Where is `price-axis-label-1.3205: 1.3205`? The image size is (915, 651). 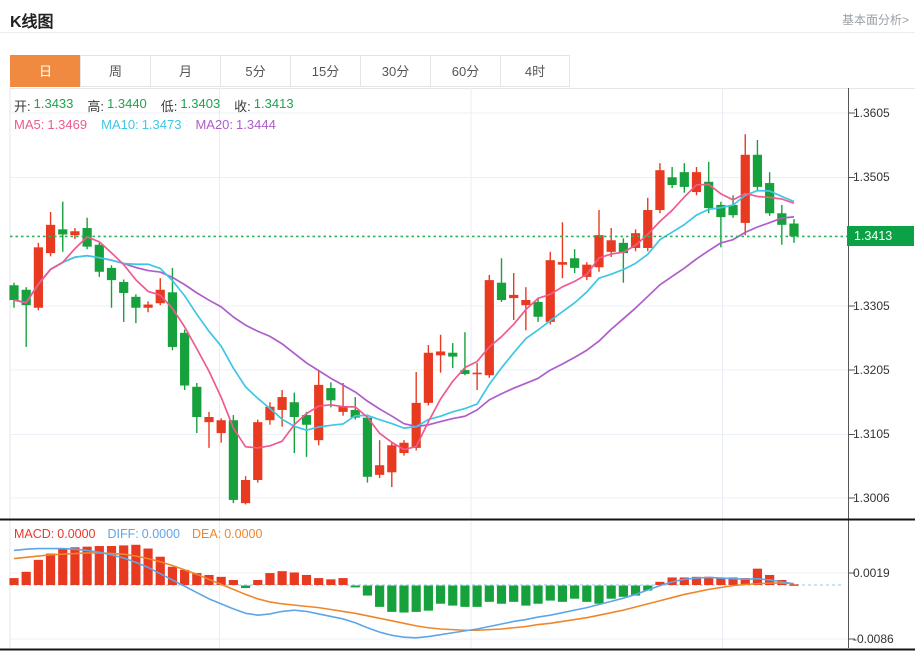 price-axis-label-1.3205: 1.3205 is located at coordinates (871, 370).